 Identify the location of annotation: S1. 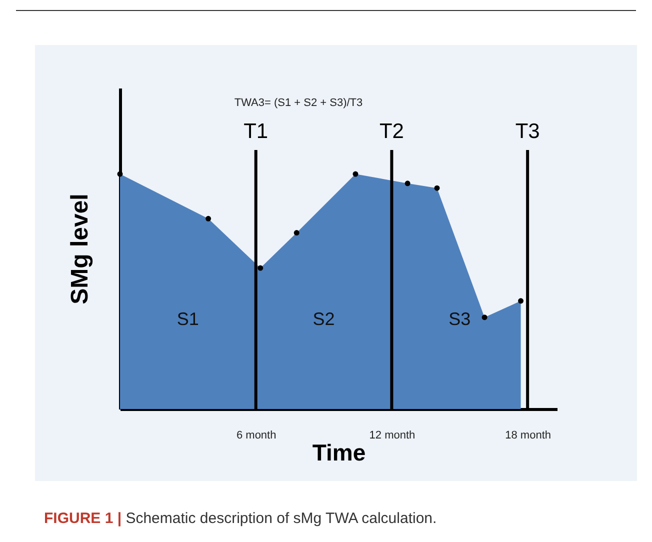
(187, 319).